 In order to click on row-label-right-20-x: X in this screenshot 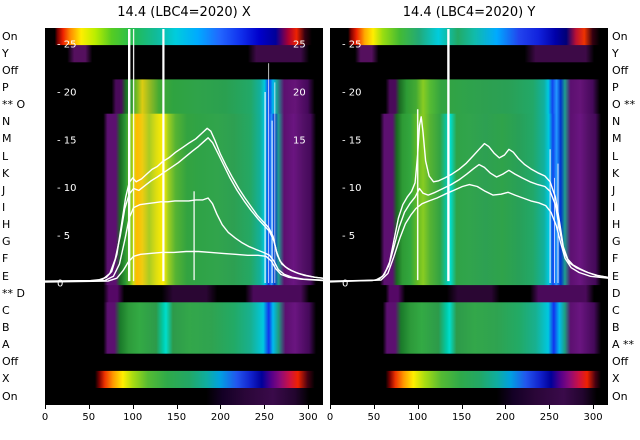, I will do `click(616, 379)`.